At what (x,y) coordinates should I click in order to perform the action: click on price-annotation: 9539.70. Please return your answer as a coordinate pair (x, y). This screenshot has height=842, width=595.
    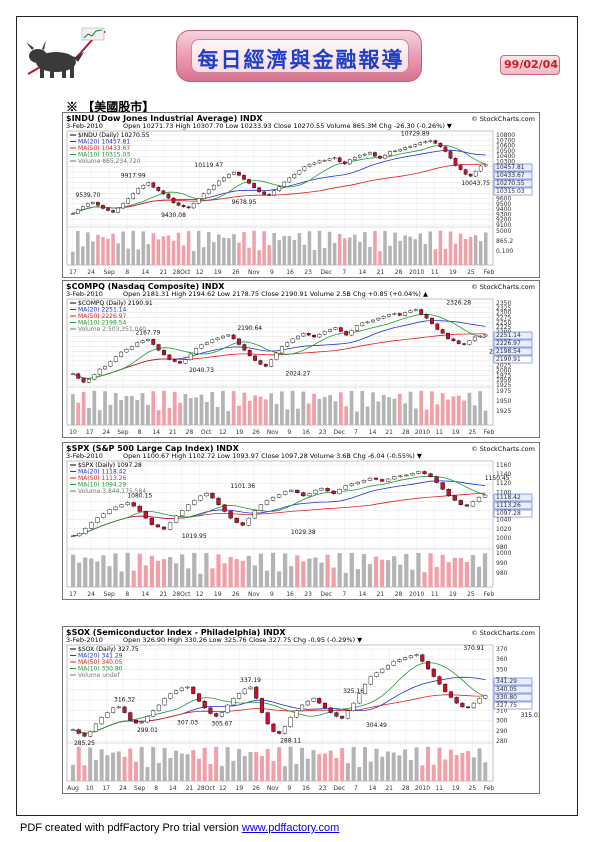
    Looking at the image, I should click on (87, 195).